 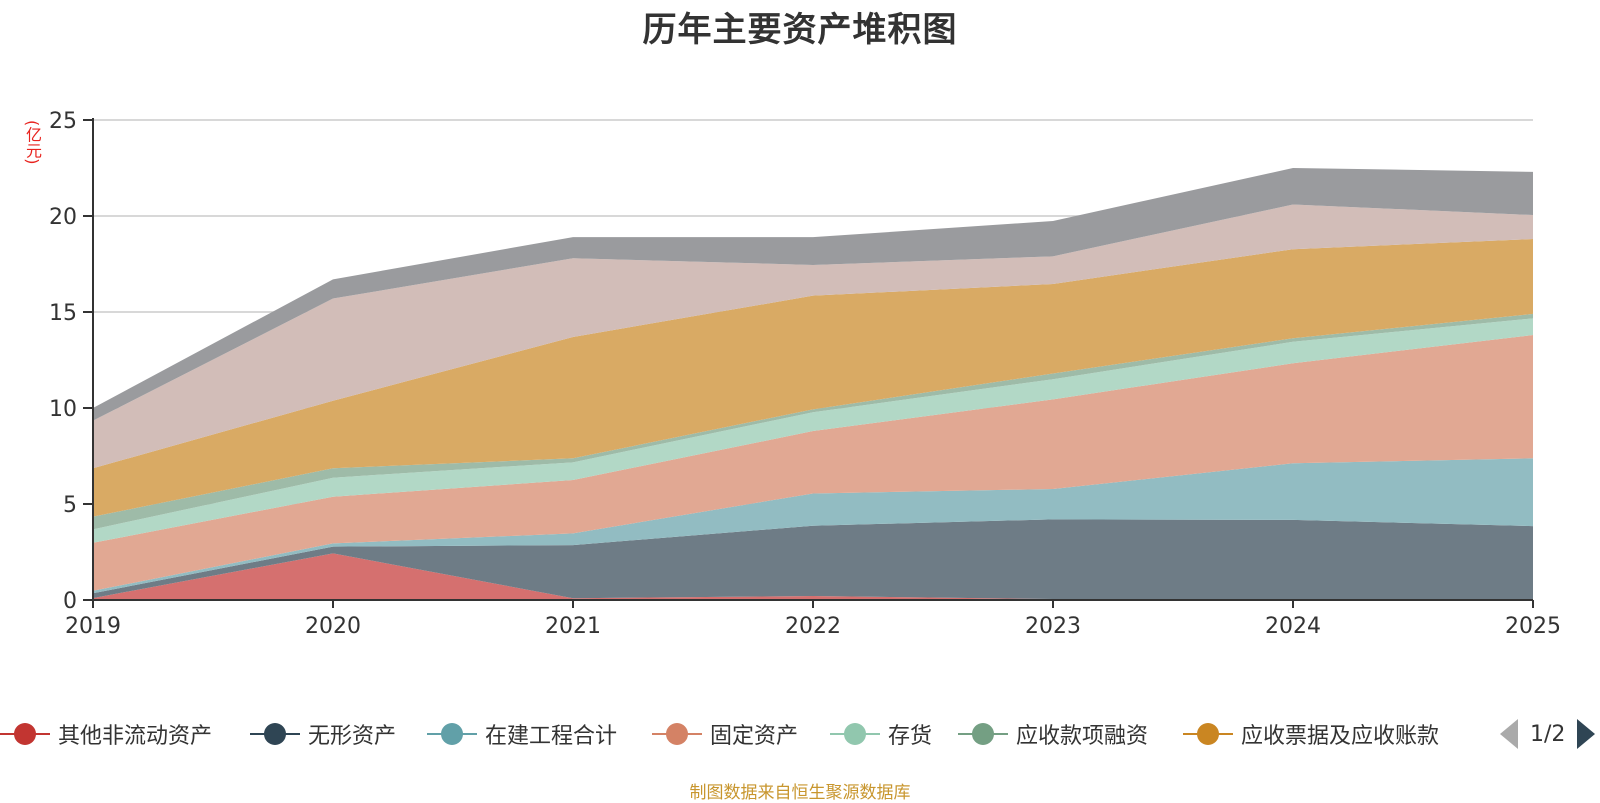 What do you see at coordinates (1053, 626) in the screenshot?
I see `x-tick-label: 2023` at bounding box center [1053, 626].